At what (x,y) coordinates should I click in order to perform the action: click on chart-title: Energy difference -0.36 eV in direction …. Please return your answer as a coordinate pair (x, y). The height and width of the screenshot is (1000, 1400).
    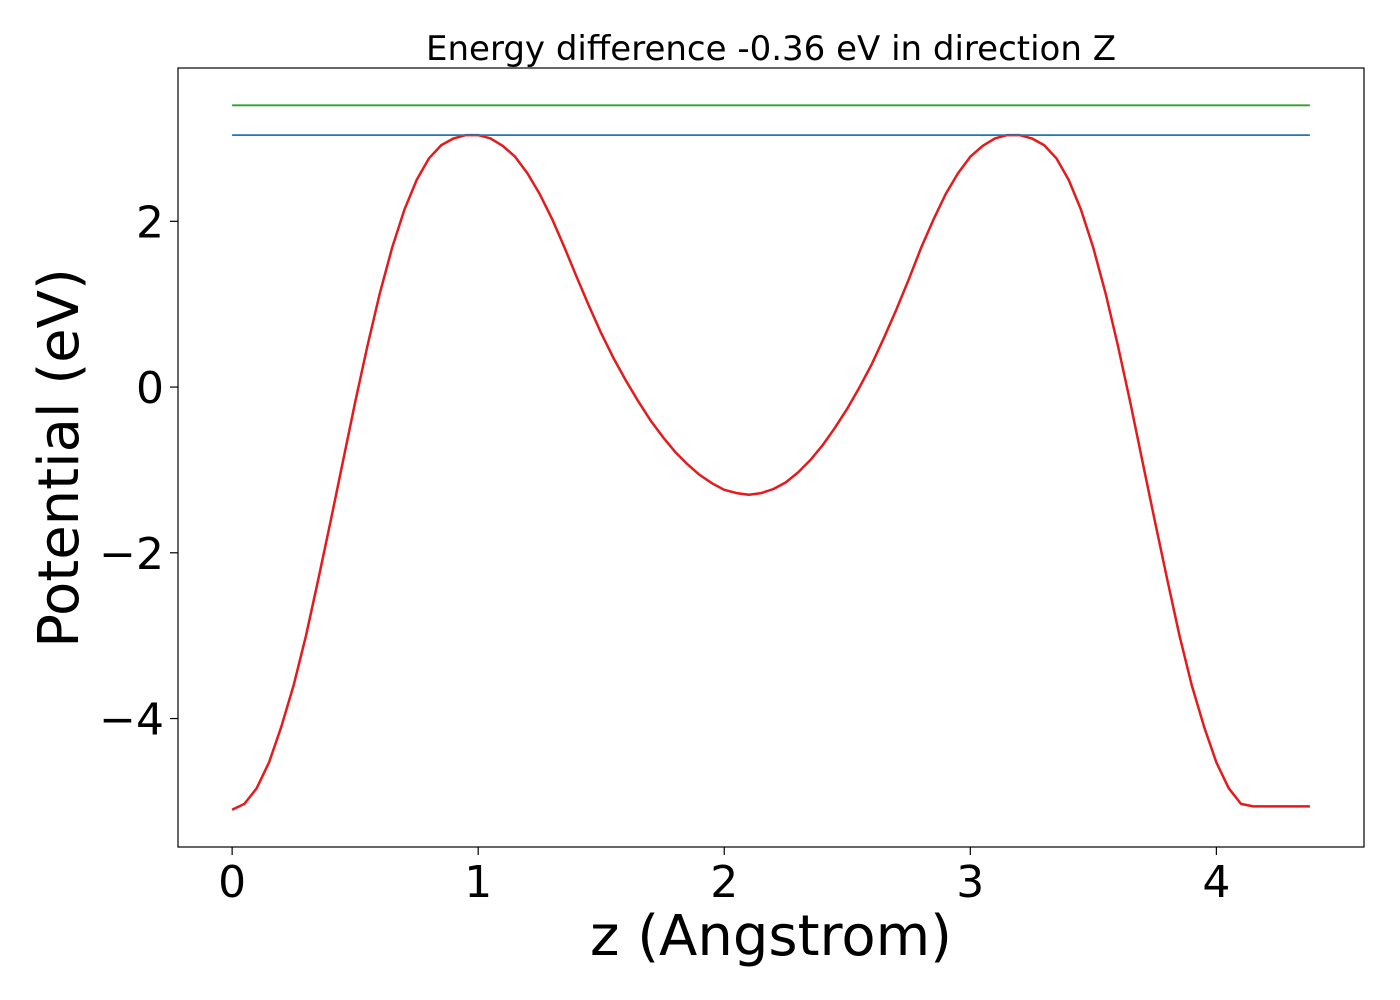
    Looking at the image, I should click on (771, 49).